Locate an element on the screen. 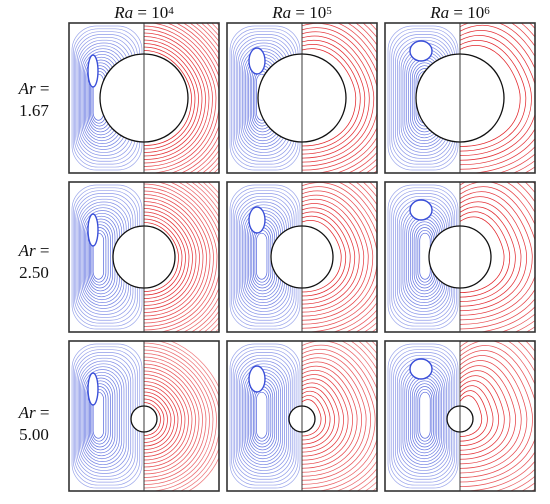  row-header-ar-5-00: Ar = 5.00 is located at coordinates (34, 423).